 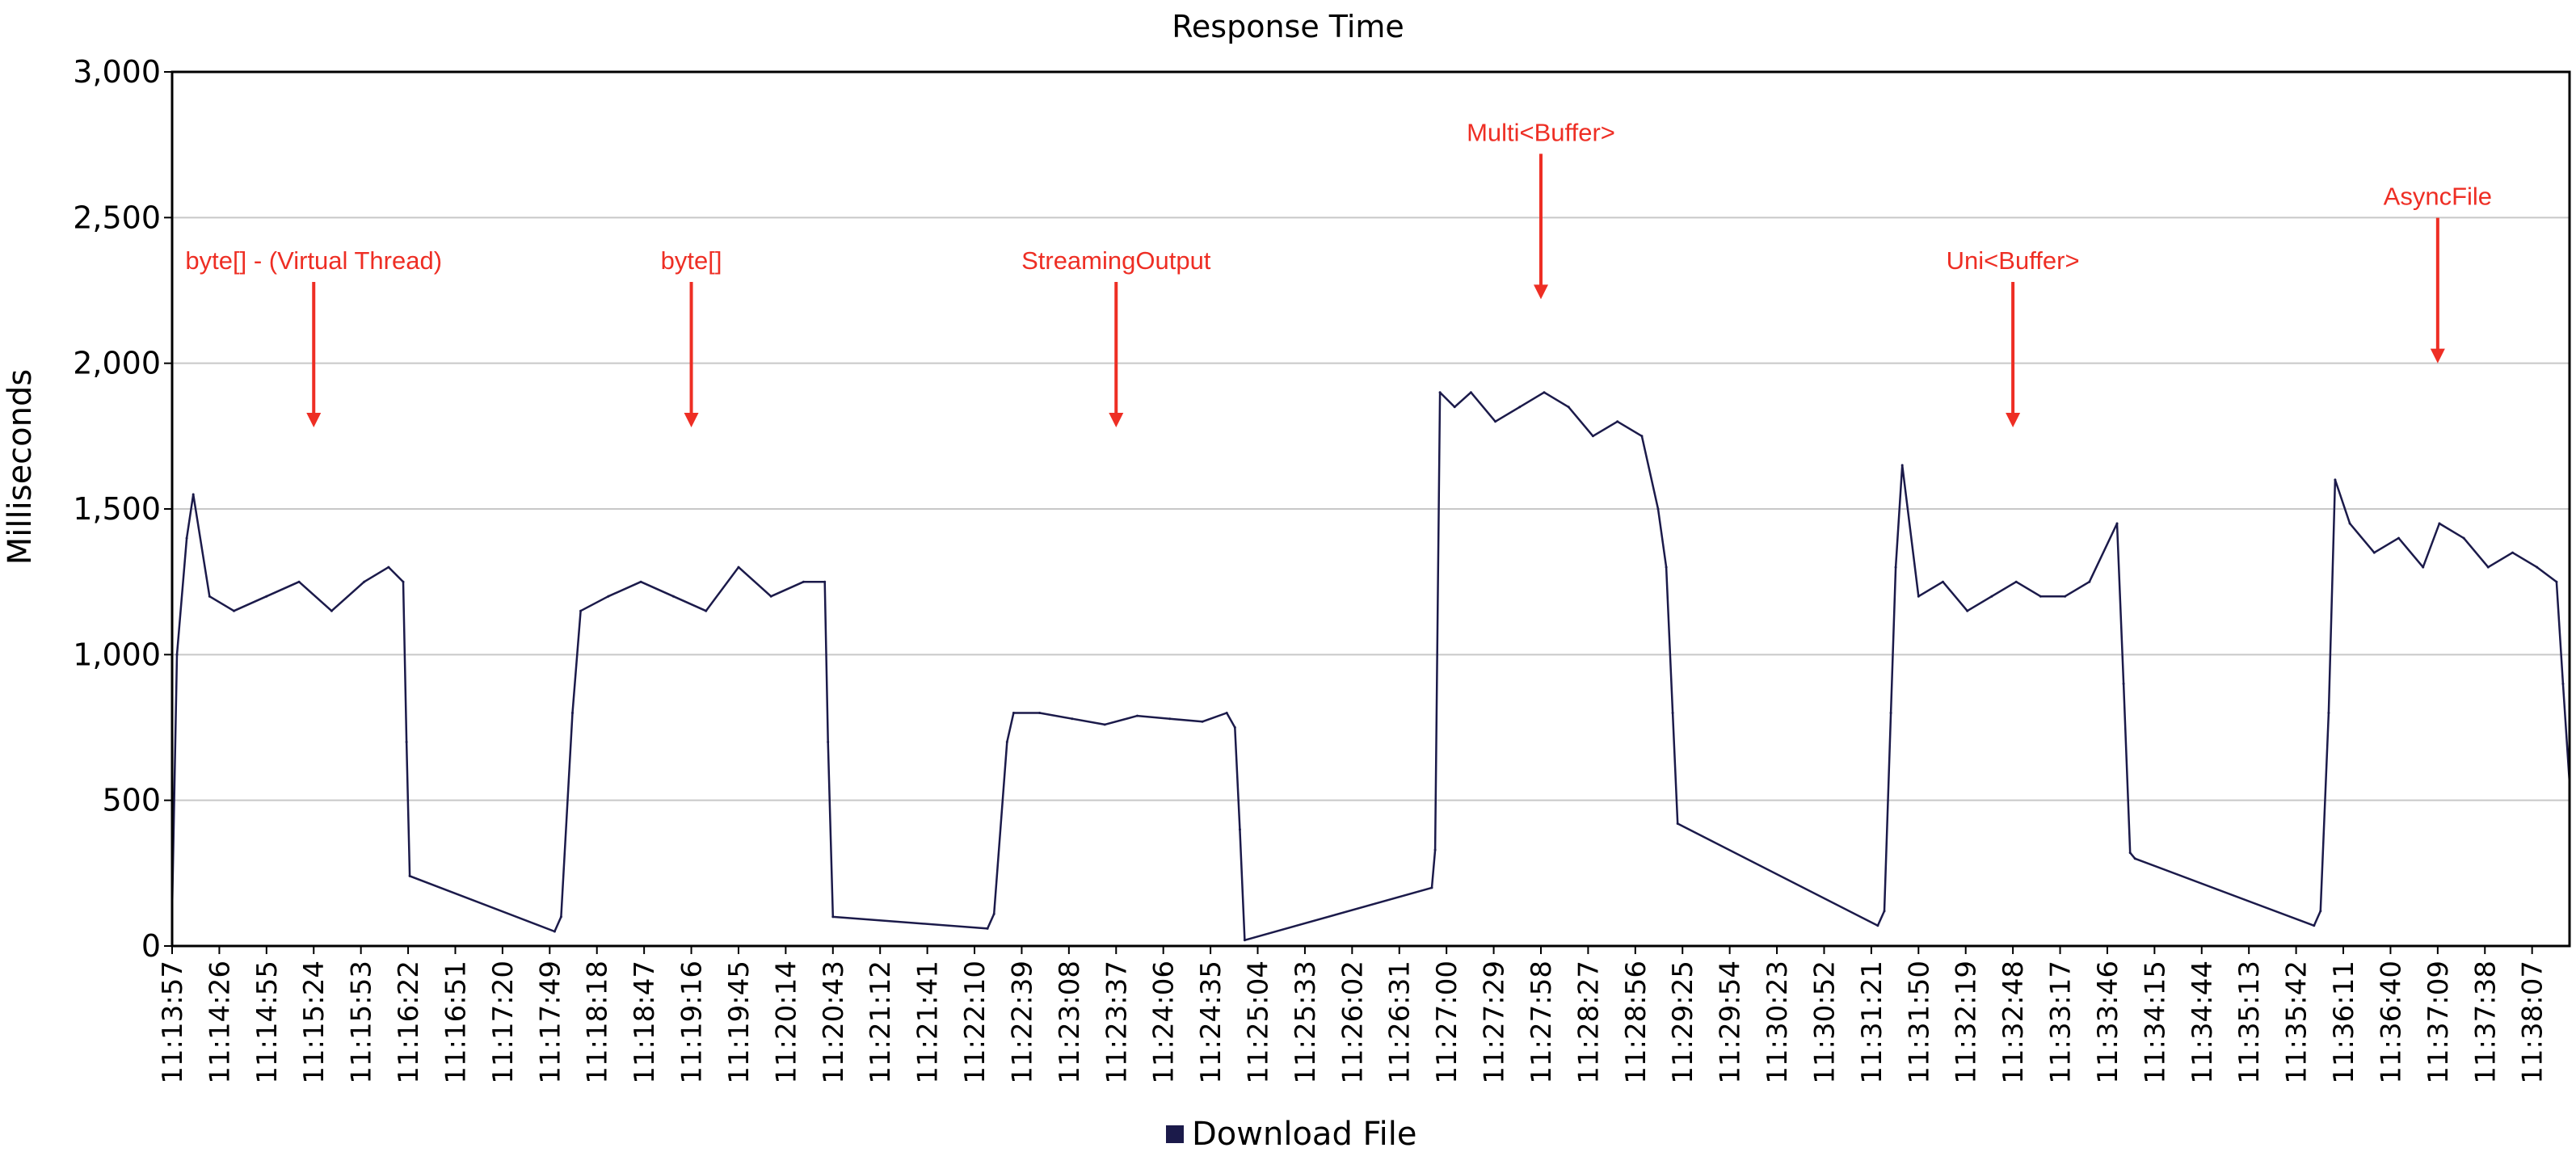 What do you see at coordinates (267, 1022) in the screenshot?
I see `x-tick-label: 11:14:55` at bounding box center [267, 1022].